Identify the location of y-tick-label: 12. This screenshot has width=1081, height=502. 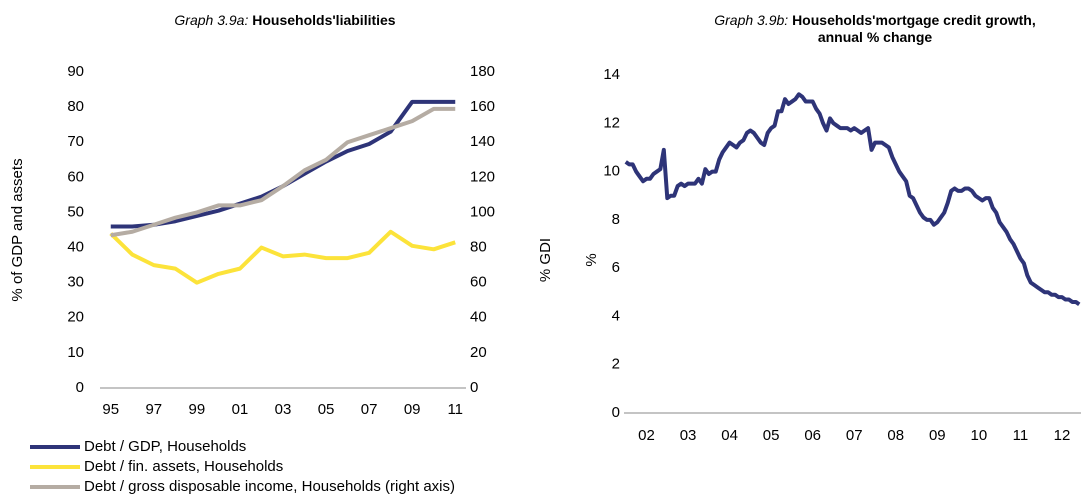
(611, 122).